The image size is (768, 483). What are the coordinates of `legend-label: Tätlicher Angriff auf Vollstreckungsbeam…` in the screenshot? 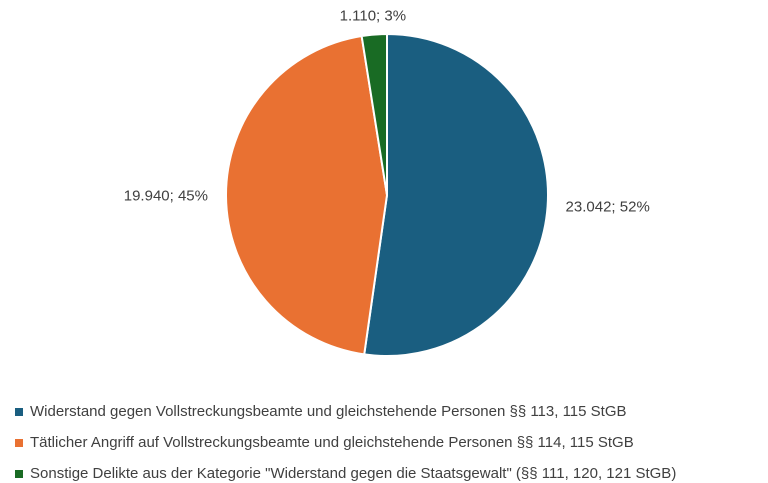 It's located at (332, 442).